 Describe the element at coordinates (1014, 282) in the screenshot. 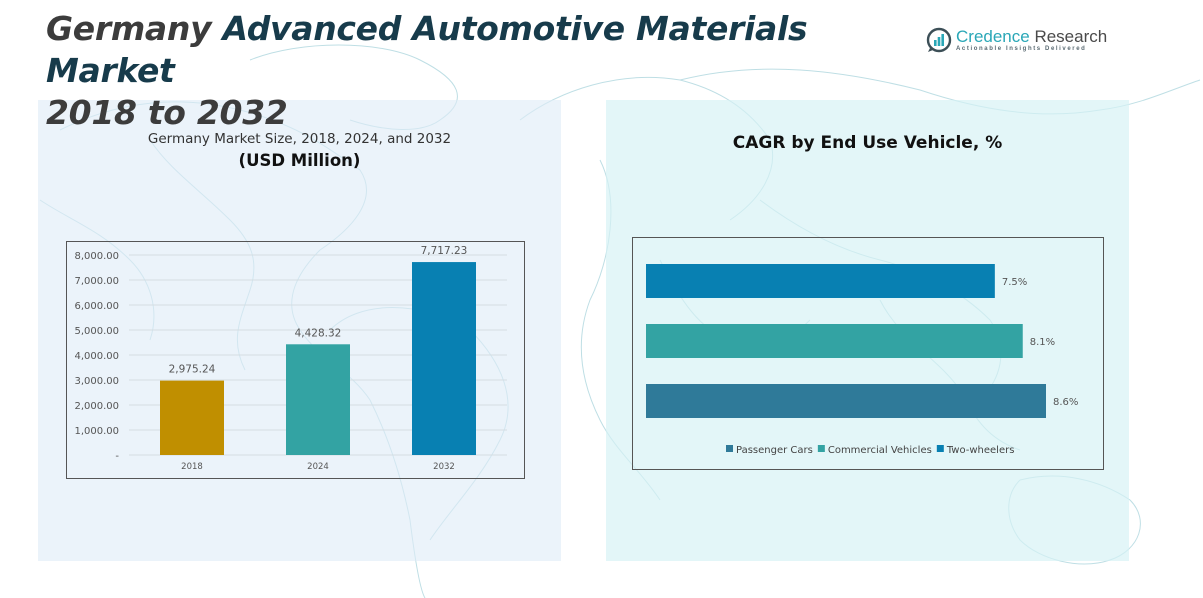

I see `data-label: 7.5%` at that location.